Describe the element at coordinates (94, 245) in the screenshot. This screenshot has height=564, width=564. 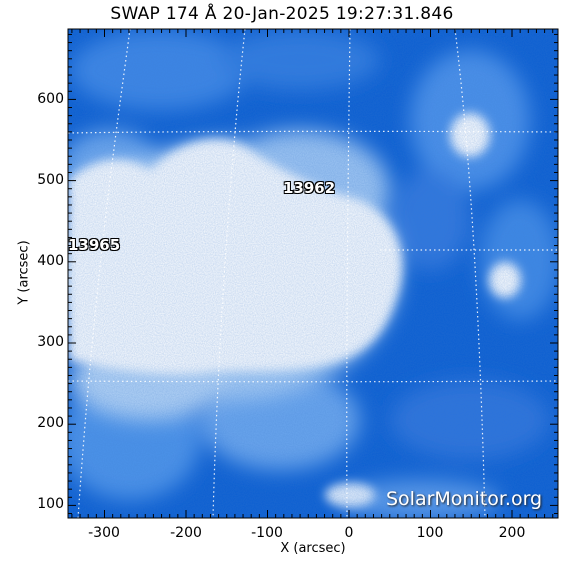
I see `active-region-label: 13965` at that location.